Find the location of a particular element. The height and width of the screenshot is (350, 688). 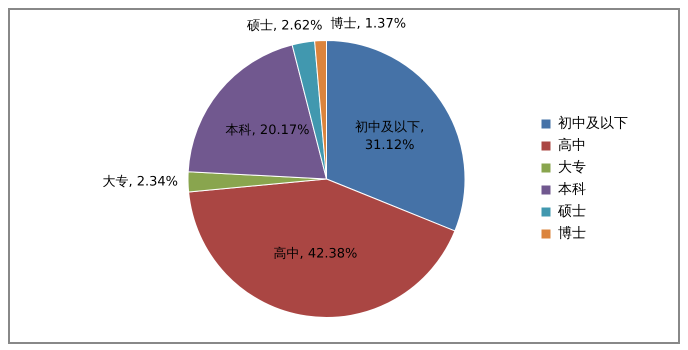

legend-label: 博士 is located at coordinates (572, 234).